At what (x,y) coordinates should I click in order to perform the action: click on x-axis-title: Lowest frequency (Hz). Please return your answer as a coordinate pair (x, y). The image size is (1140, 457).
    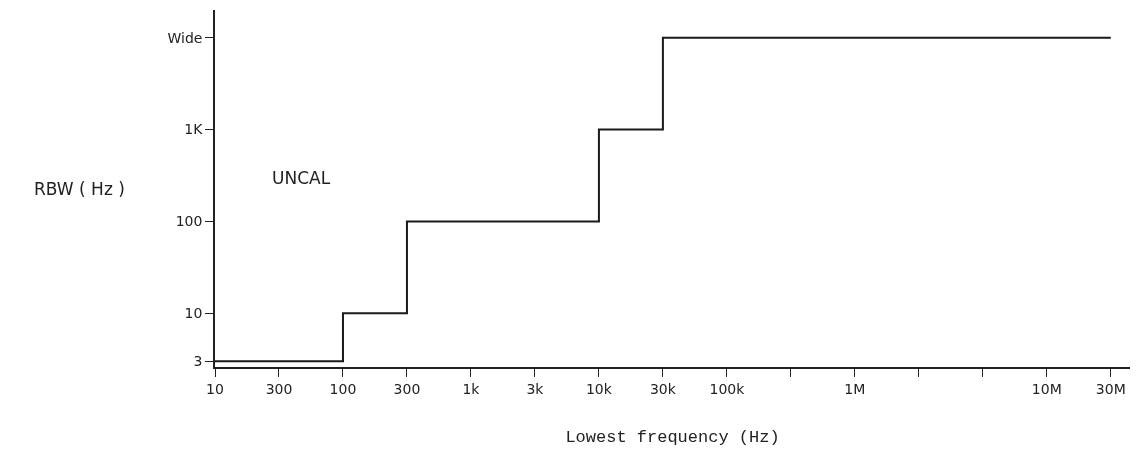
    Looking at the image, I should click on (672, 438).